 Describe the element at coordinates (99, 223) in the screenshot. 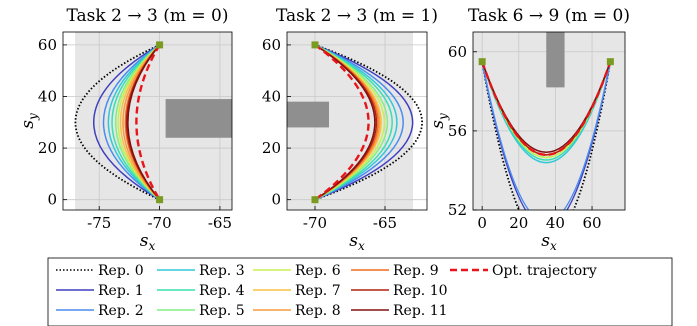

I see `x-tick-label: -75` at that location.